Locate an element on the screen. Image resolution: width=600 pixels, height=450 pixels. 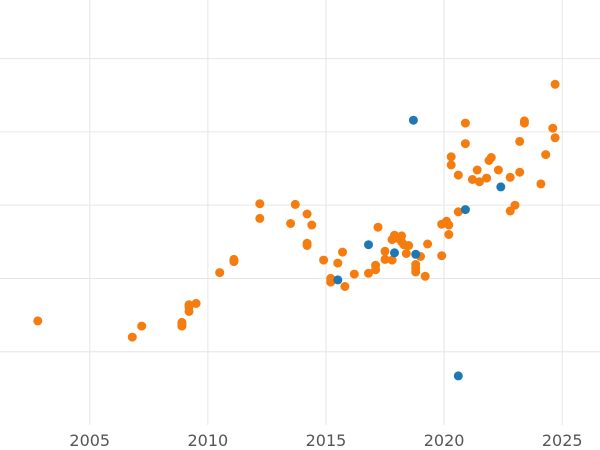
x-tick-label-2010: 2010 is located at coordinates (208, 440).